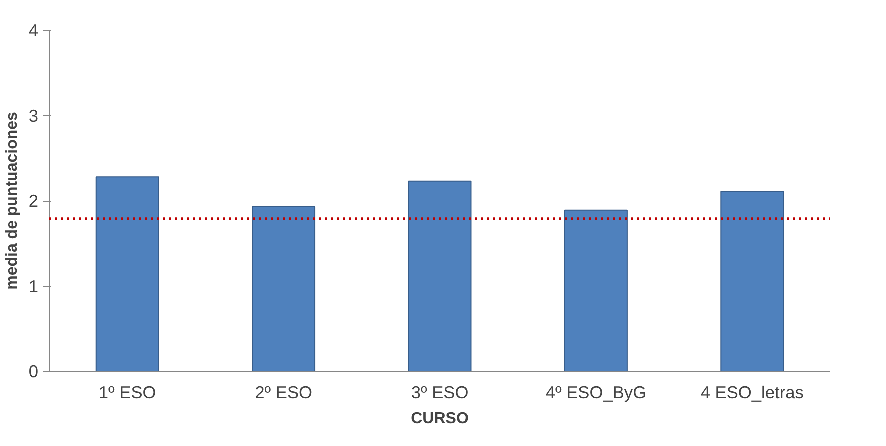 Image resolution: width=886 pixels, height=446 pixels. Describe the element at coordinates (33, 372) in the screenshot. I see `y-tick-label: 0` at that location.